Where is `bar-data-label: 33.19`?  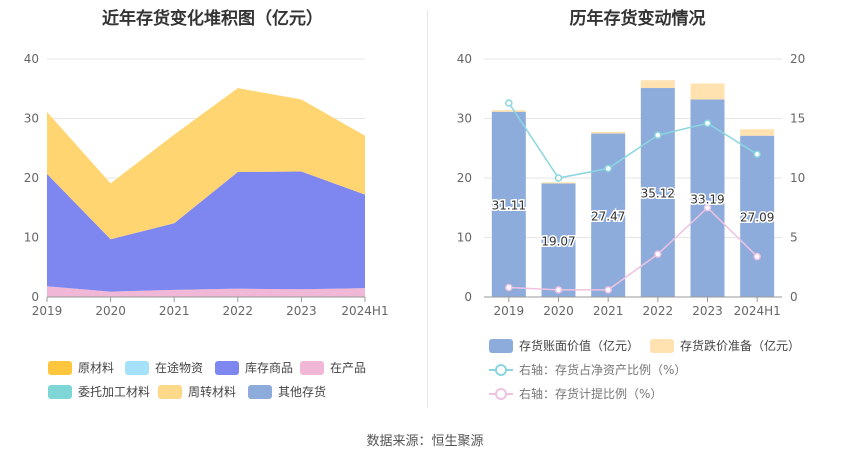 bar-data-label: 33.19 is located at coordinates (707, 199).